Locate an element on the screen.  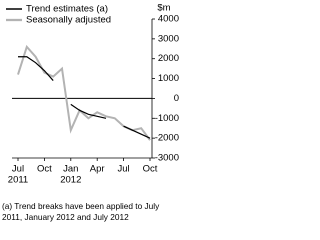
y-tick-label: 4000 is located at coordinates (168, 19).